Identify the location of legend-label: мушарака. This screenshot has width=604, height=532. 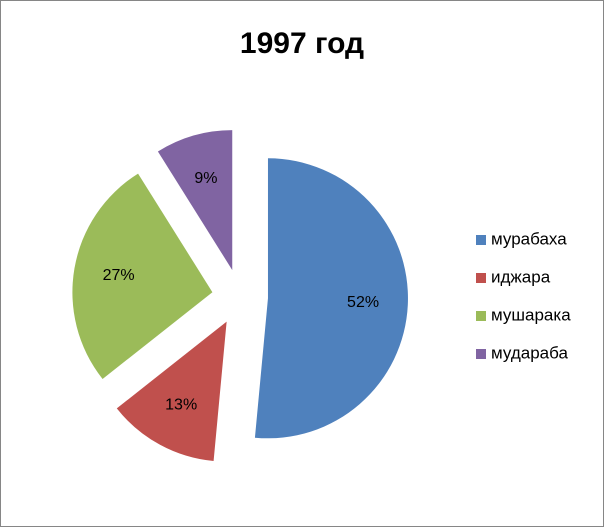
(531, 314).